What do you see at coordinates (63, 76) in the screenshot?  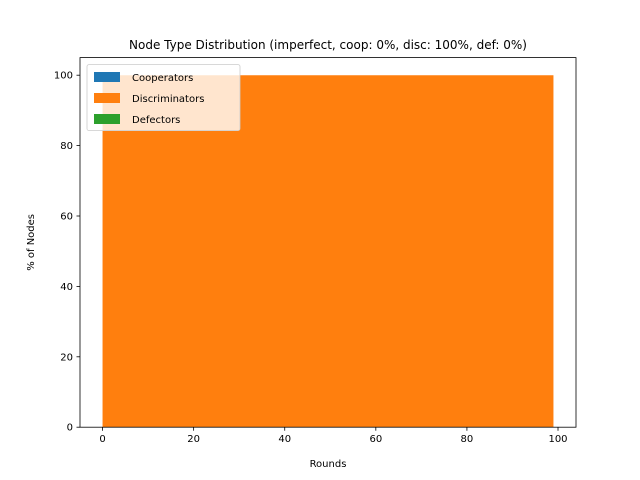 I see `y-tick-label: 100` at bounding box center [63, 76].